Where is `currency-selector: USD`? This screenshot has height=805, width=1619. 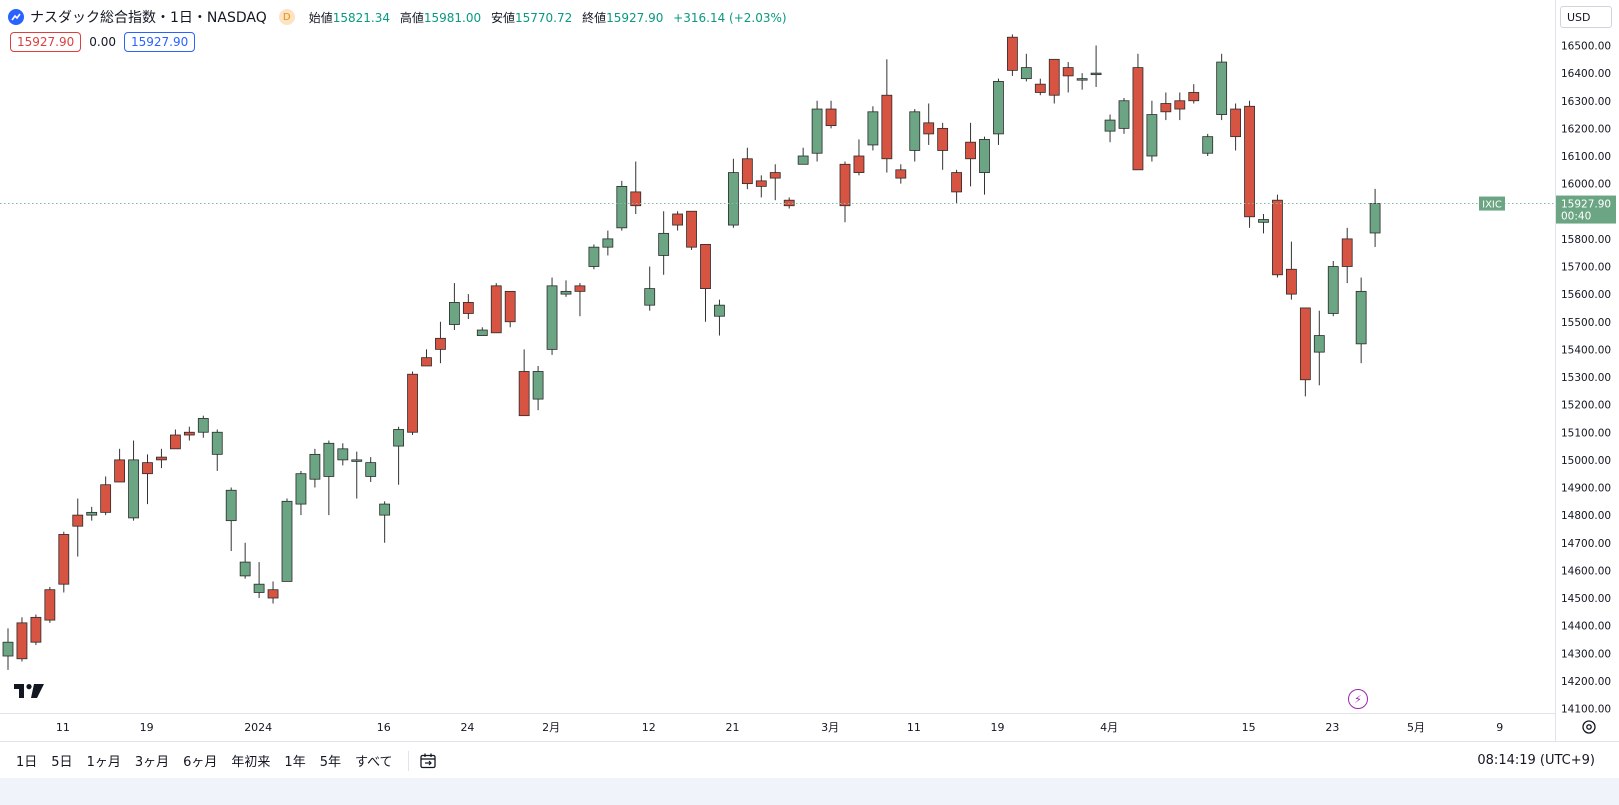 currency-selector: USD is located at coordinates (1586, 17).